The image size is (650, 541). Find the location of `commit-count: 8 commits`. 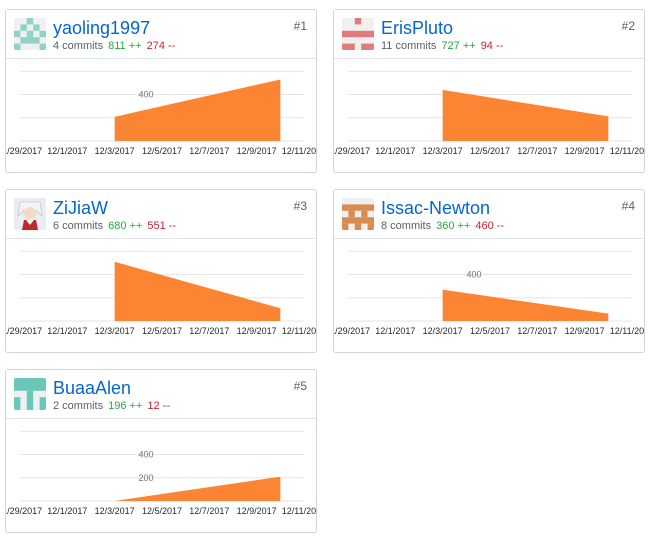

commit-count: 8 commits is located at coordinates (406, 226).